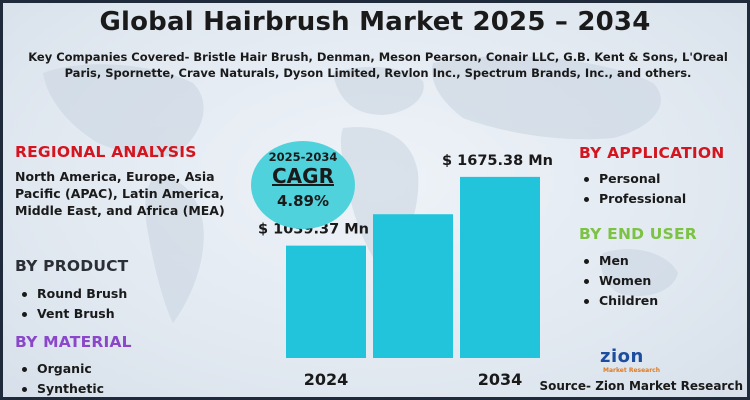 The width and height of the screenshot is (750, 400). Describe the element at coordinates (652, 153) in the screenshot. I see `by-application-heading: BY APPLICATION` at that location.